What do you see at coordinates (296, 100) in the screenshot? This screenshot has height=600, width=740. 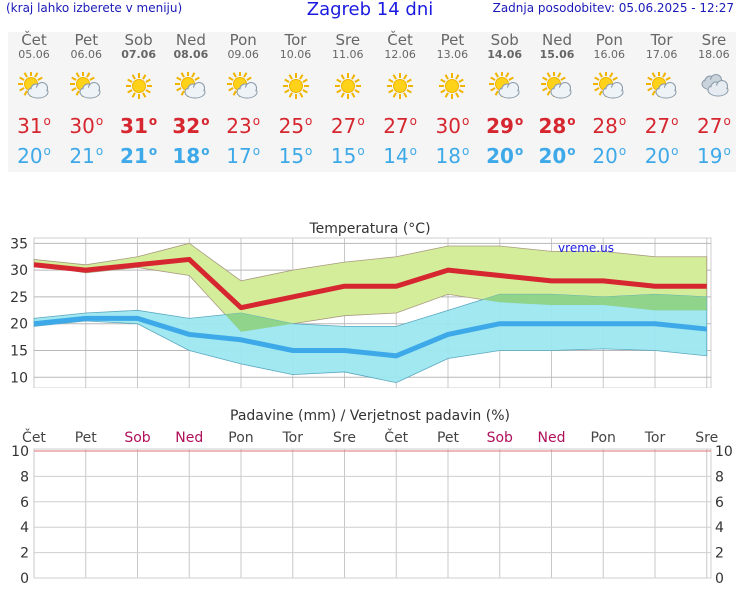 I see `day-column: Tor 10.06 25o 15o` at bounding box center [296, 100].